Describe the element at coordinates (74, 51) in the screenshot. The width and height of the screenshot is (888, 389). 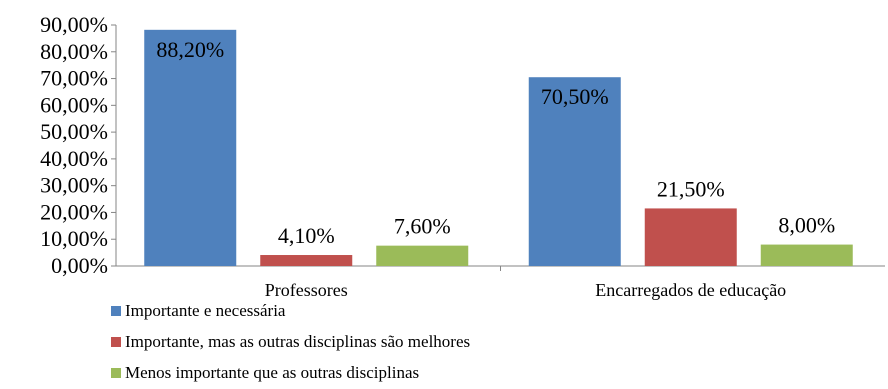
I see `y-tick-label: 80,00%` at that location.